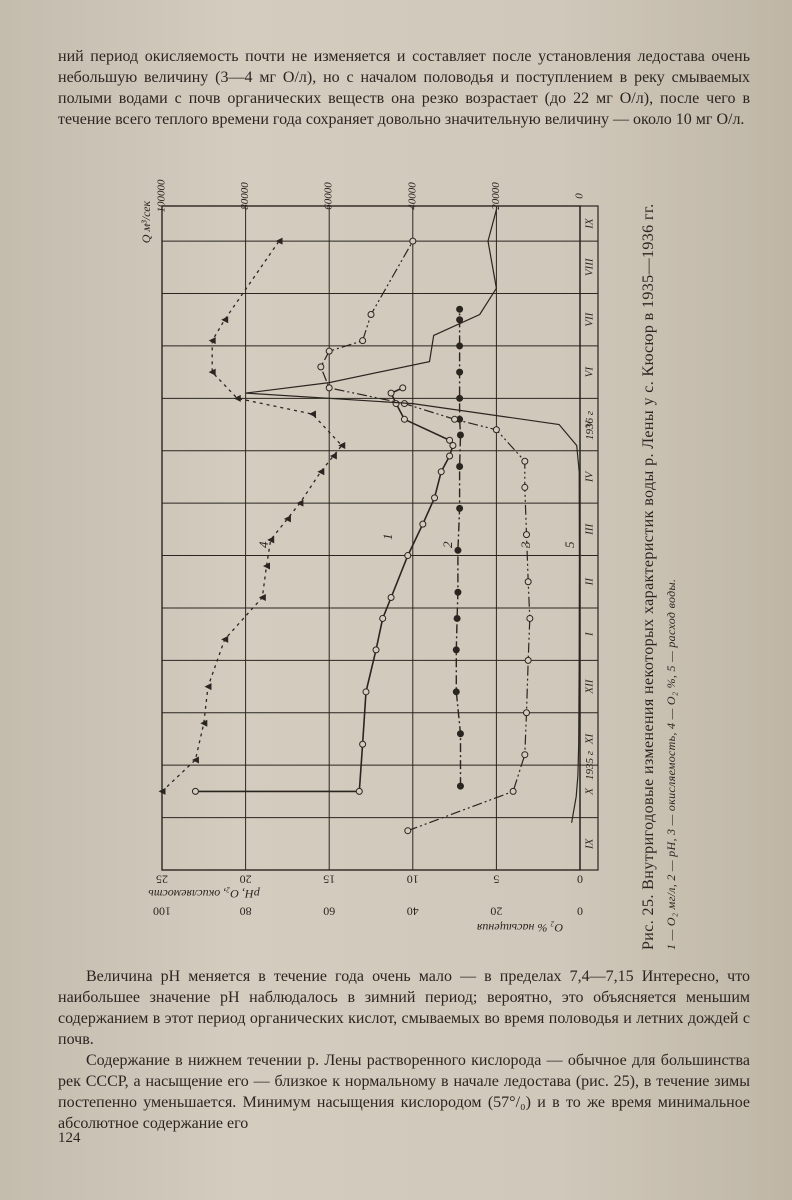 The height and width of the screenshot is (1200, 792). Describe the element at coordinates (590, 738) in the screenshot. I see `month-label: XI` at that location.